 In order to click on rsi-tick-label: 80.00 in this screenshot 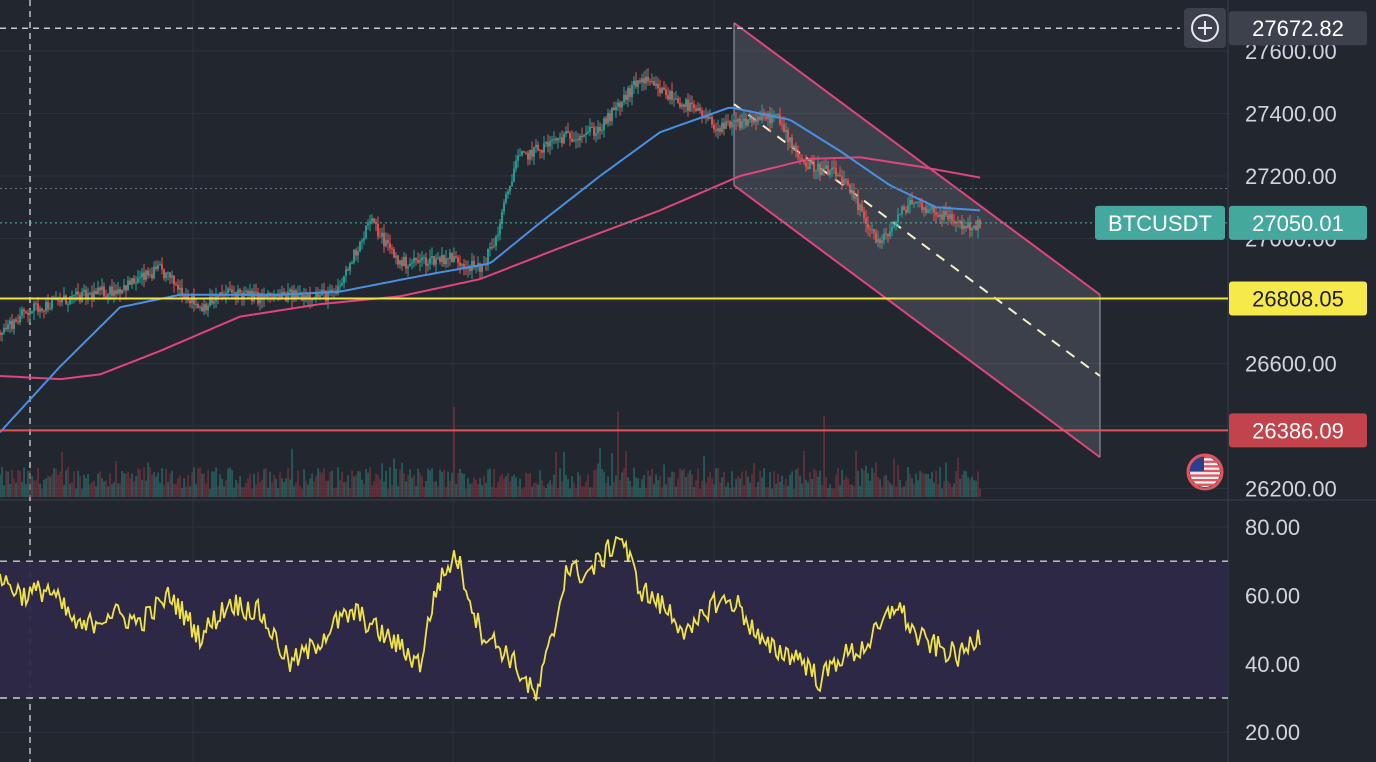, I will do `click(1272, 527)`.